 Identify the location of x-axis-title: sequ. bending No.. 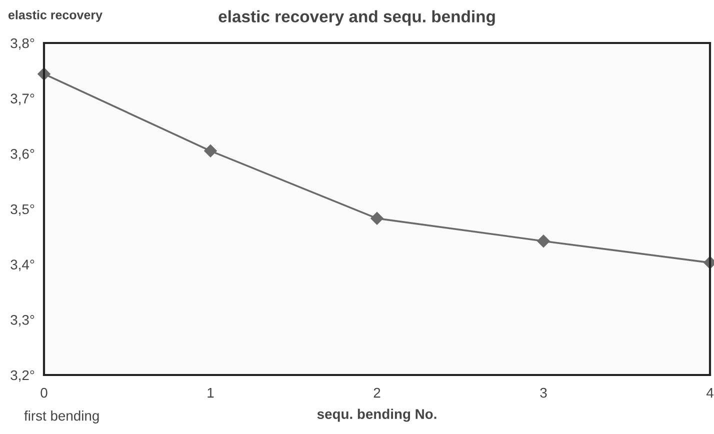
(376, 415).